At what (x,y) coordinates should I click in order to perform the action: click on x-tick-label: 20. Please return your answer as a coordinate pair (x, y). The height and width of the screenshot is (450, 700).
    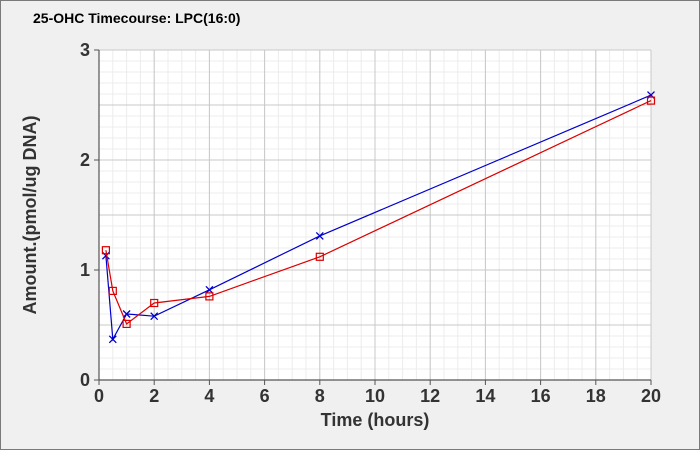
    Looking at the image, I should click on (651, 396).